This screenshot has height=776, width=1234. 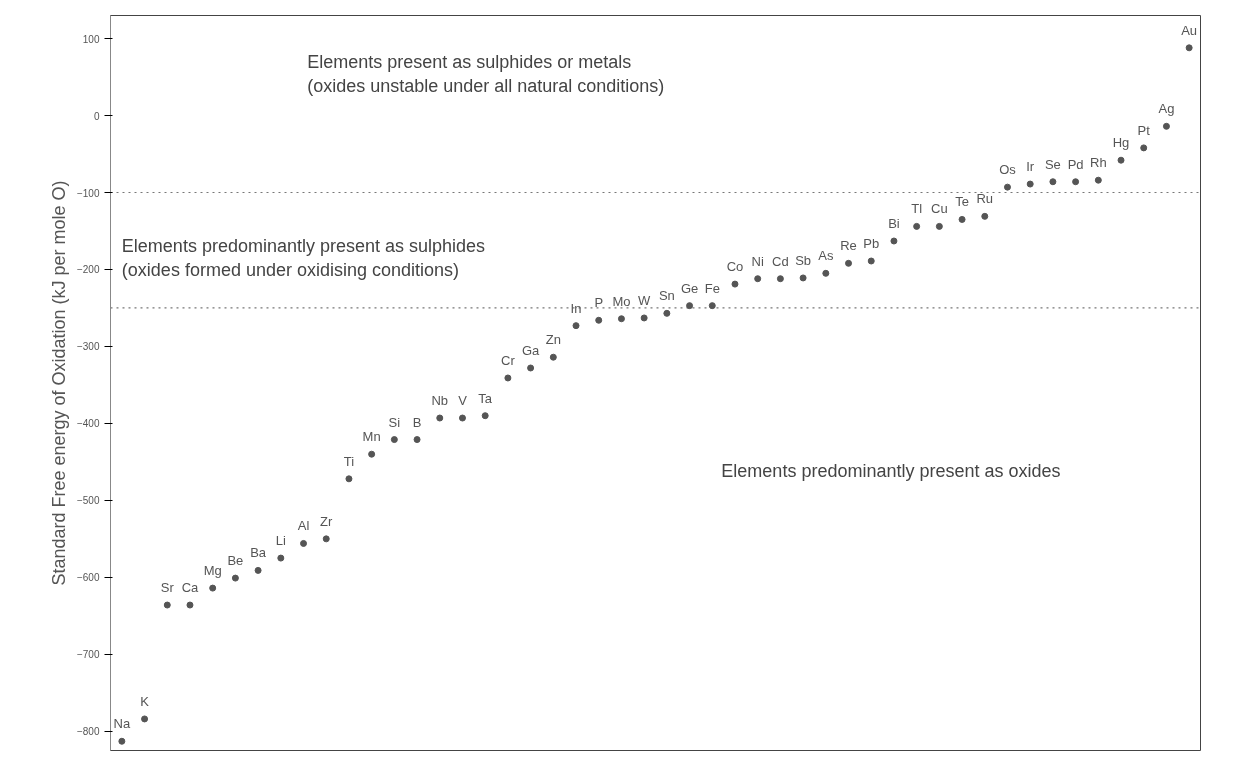 What do you see at coordinates (417, 422) in the screenshot?
I see `data-label: B` at bounding box center [417, 422].